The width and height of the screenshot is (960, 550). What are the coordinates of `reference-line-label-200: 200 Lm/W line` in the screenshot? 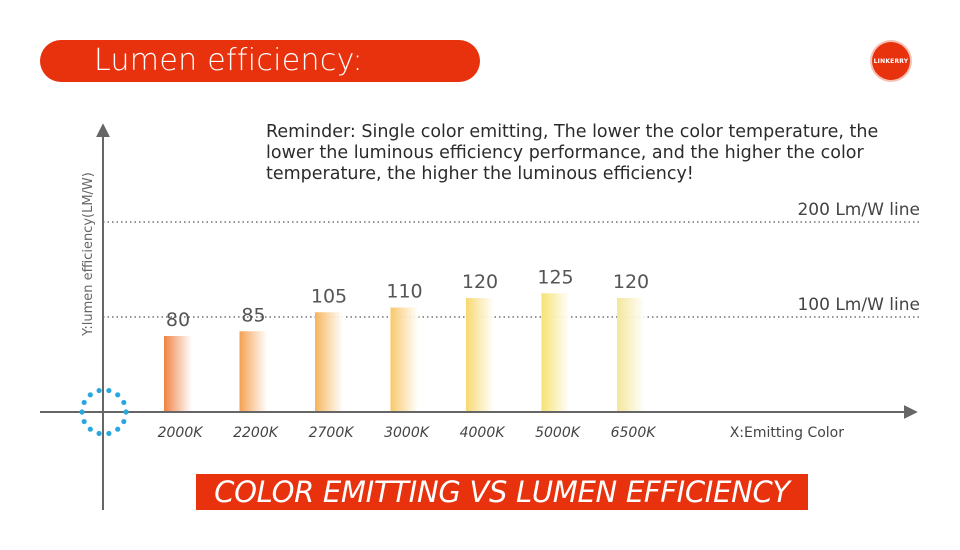 It's located at (858, 210).